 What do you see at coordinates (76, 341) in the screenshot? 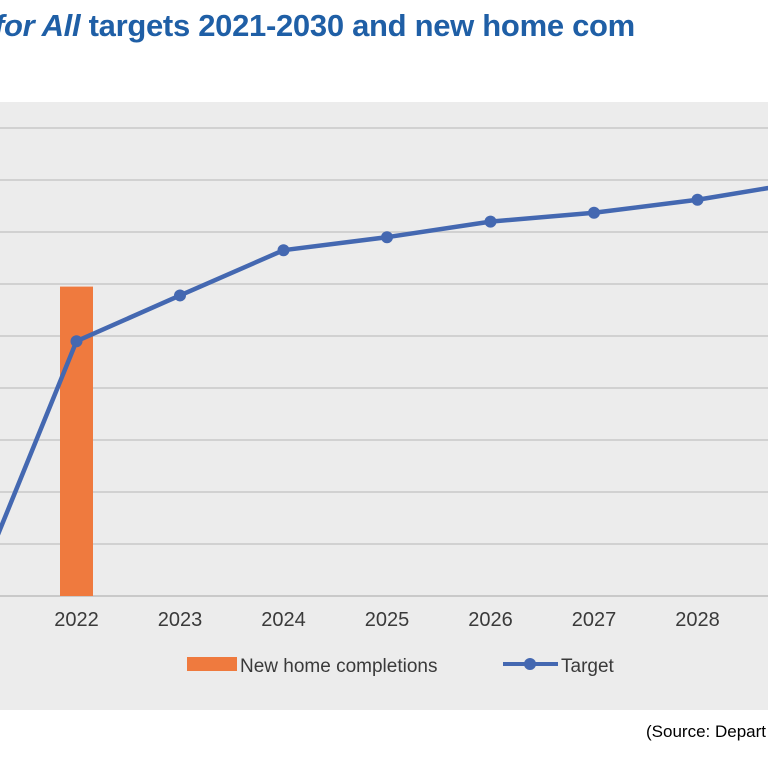
I see `target-point-2022` at bounding box center [76, 341].